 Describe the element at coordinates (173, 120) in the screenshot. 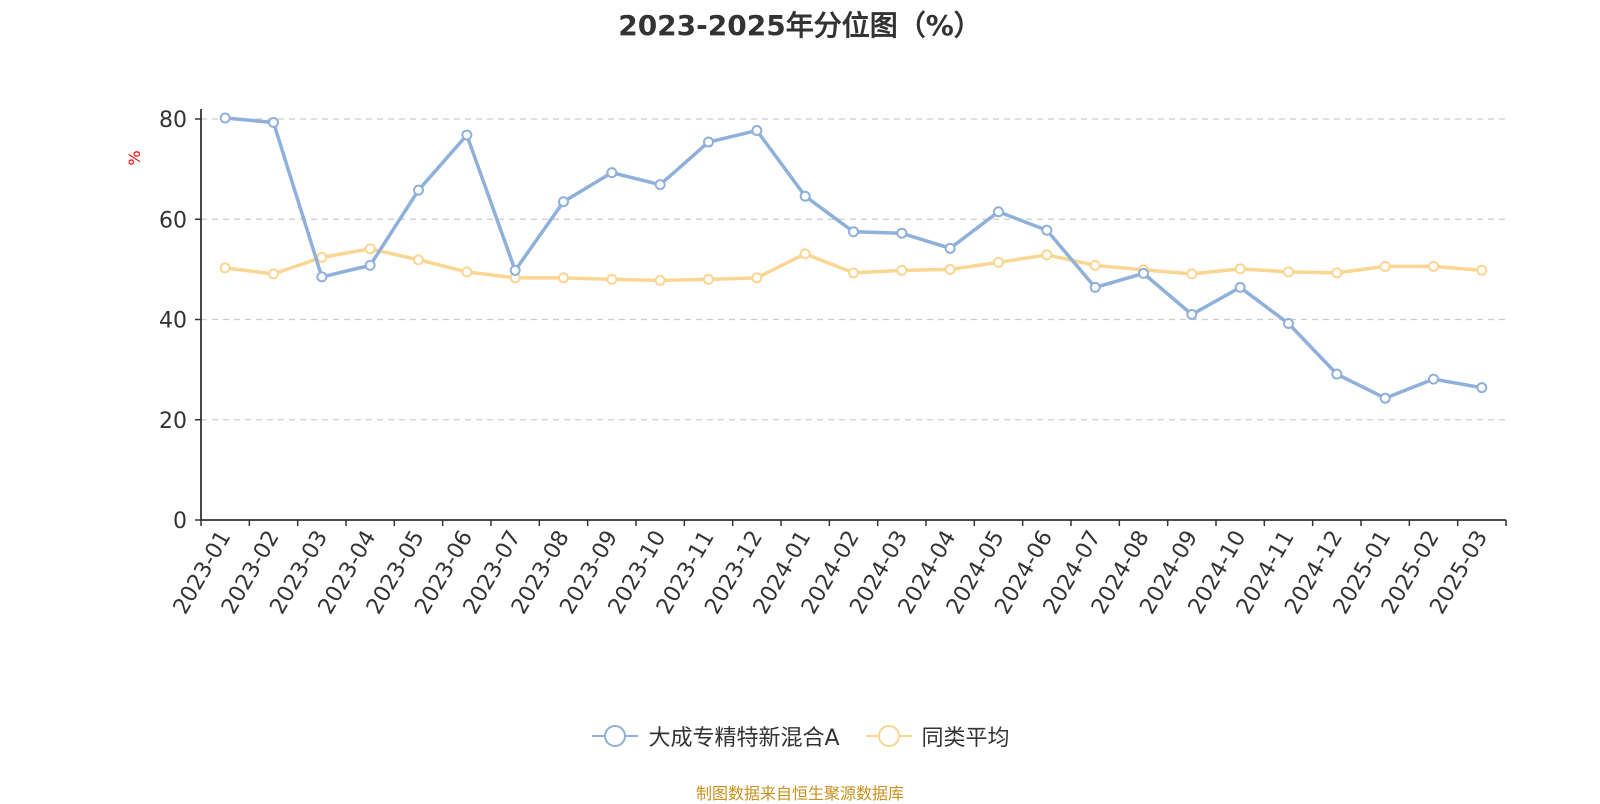

I see `y-tick-label: 80` at that location.